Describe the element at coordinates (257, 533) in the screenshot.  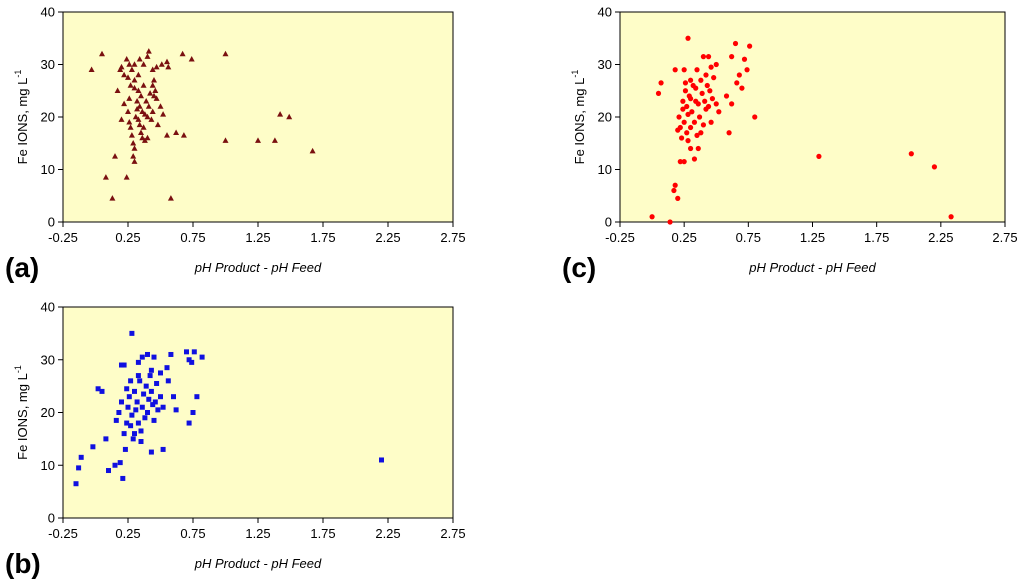
I see `x-tick-label: 1.25` at that location.